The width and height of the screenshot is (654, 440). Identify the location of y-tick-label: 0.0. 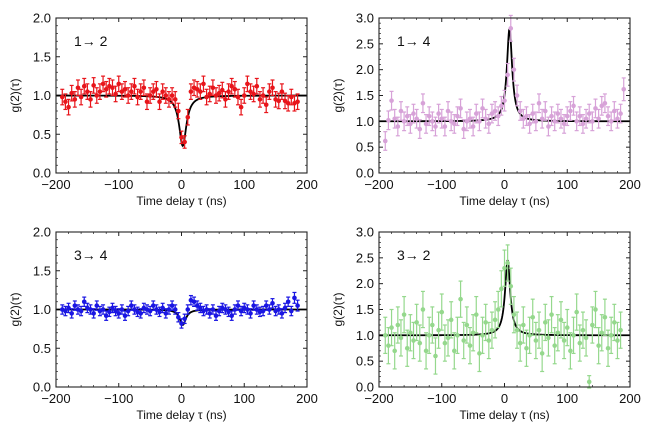
(42, 387).